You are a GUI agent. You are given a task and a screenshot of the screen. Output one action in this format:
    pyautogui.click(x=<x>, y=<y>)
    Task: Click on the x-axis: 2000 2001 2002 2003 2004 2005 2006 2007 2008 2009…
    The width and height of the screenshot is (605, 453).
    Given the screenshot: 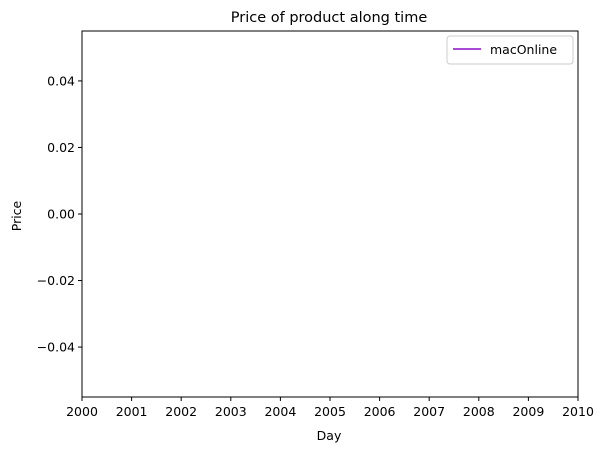 What is the action you would take?
    pyautogui.click(x=330, y=408)
    